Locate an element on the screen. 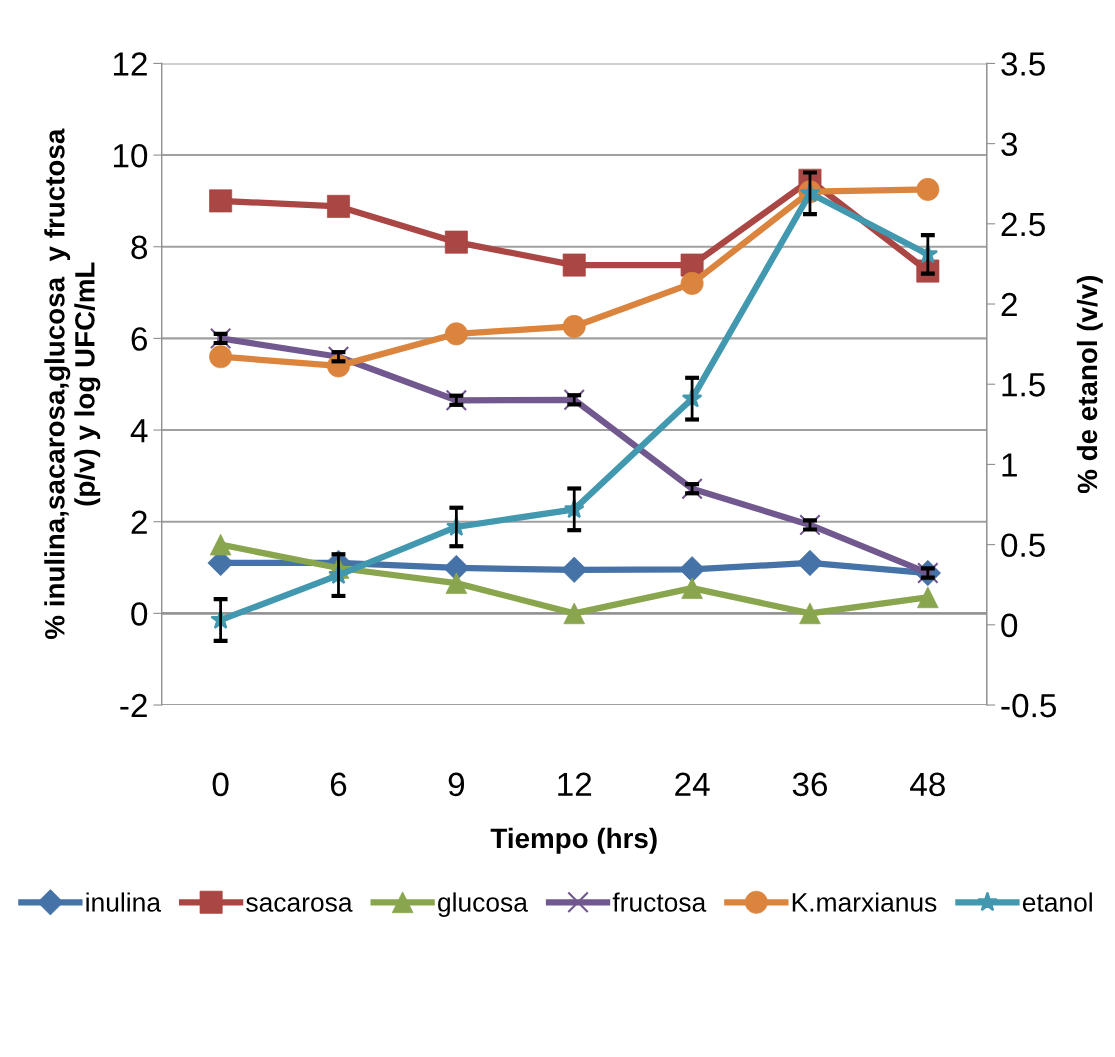  y2-tick-label: 1.5 is located at coordinates (1023, 385).